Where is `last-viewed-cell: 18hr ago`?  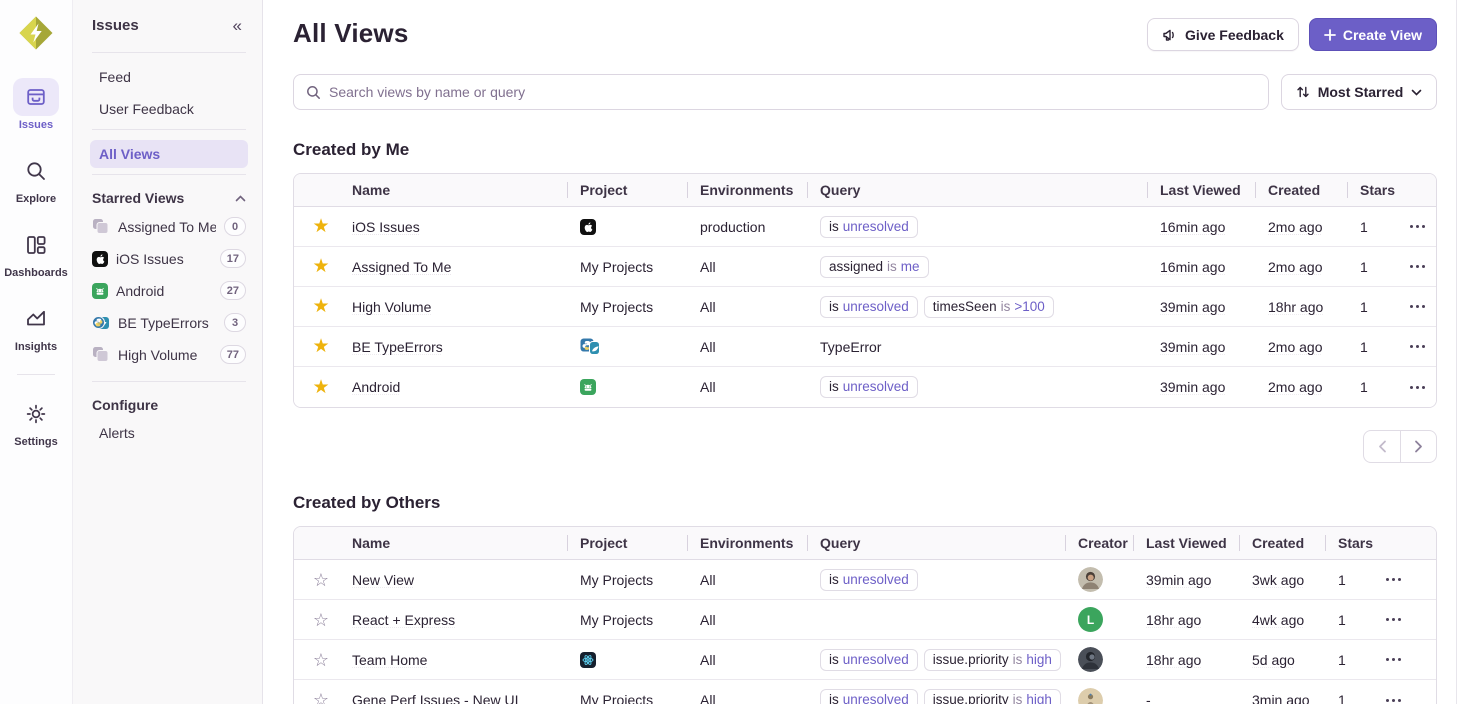
last-viewed-cell: 18hr ago is located at coordinates (1174, 659).